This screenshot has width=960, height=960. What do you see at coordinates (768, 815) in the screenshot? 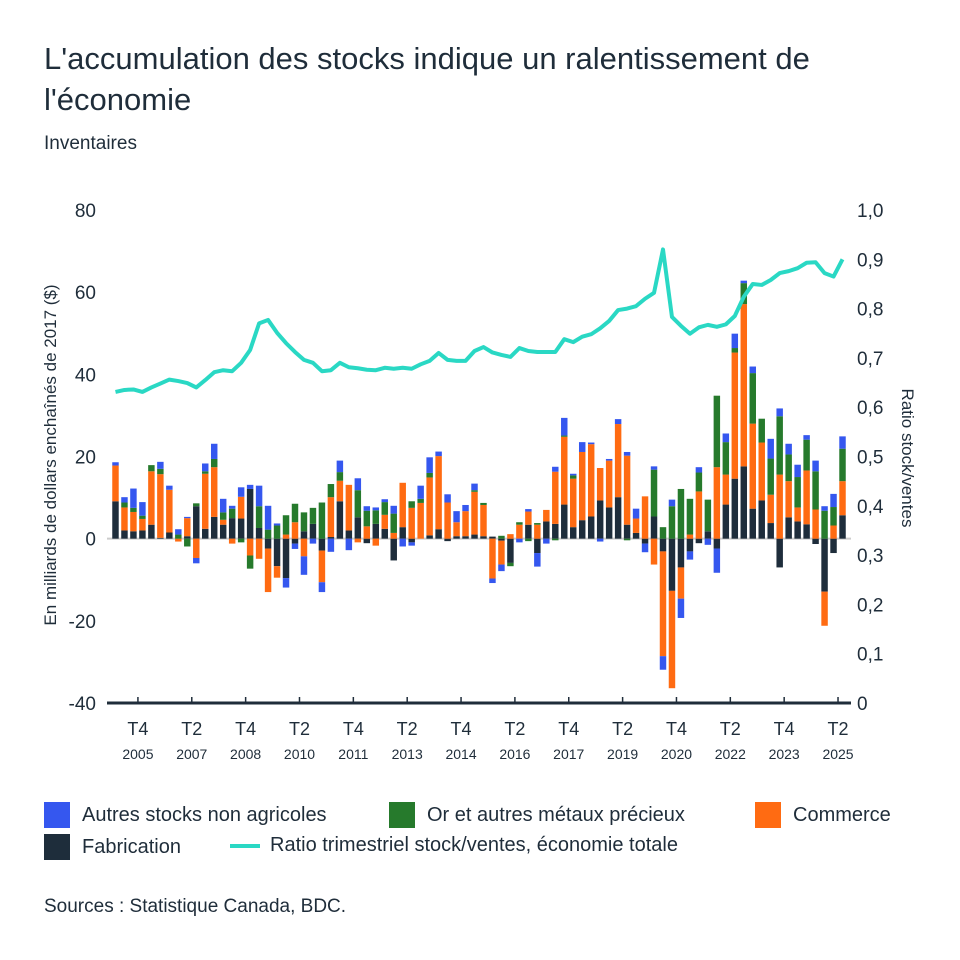
I see `legend-swatch-commerce` at bounding box center [768, 815].